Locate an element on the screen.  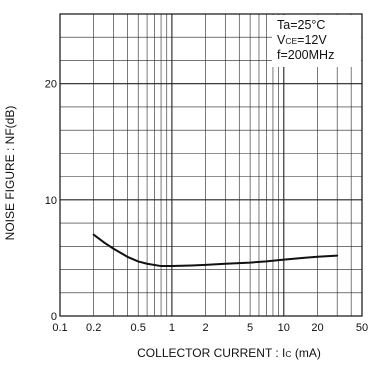
y-tick-label: 10 is located at coordinates (51, 201).